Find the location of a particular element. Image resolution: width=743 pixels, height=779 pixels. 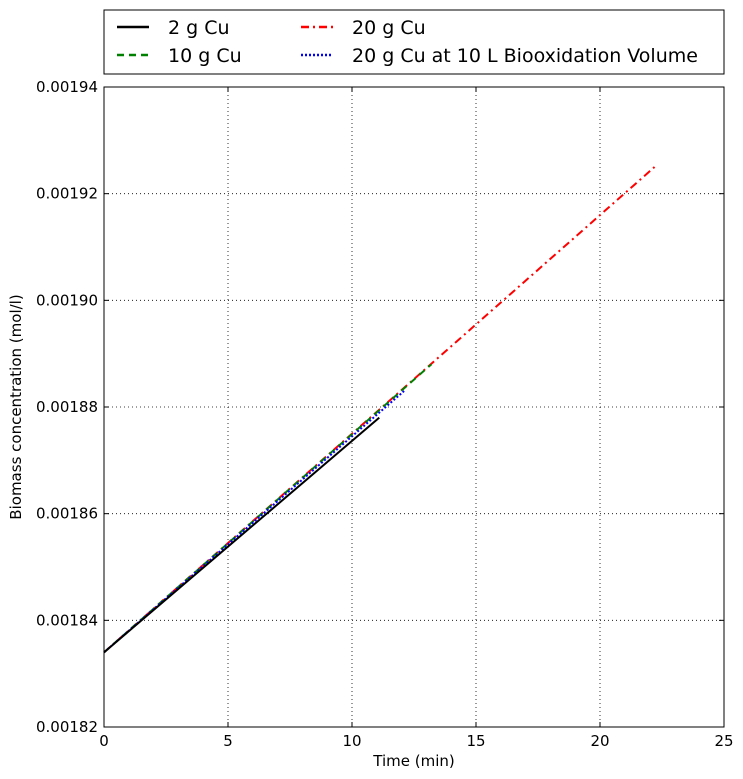

legend-frame is located at coordinates (414, 42).